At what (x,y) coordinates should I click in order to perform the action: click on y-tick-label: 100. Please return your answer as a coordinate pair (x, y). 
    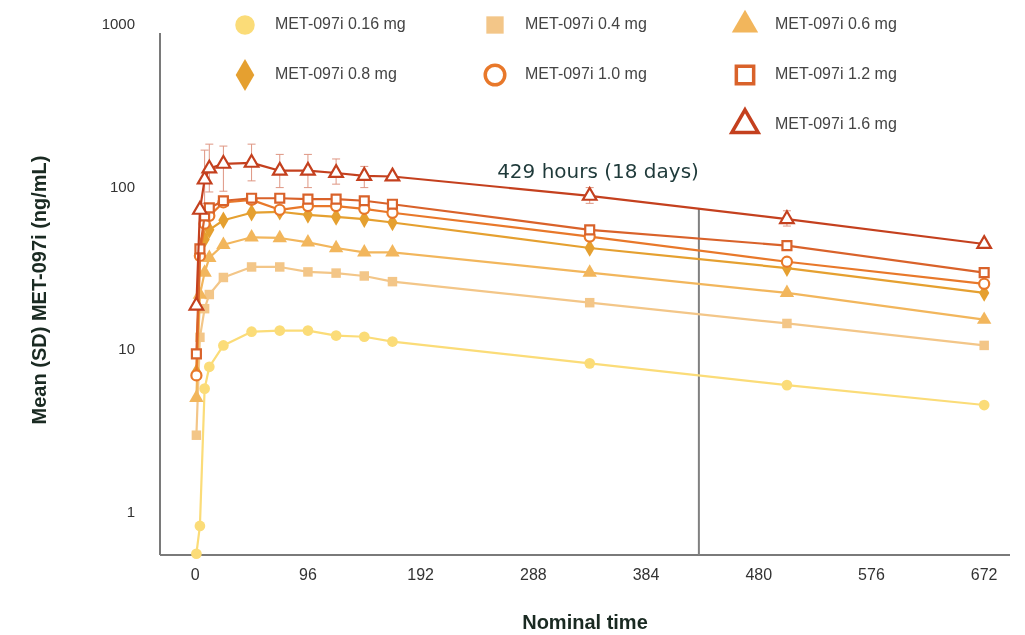
    Looking at the image, I should click on (122, 186).